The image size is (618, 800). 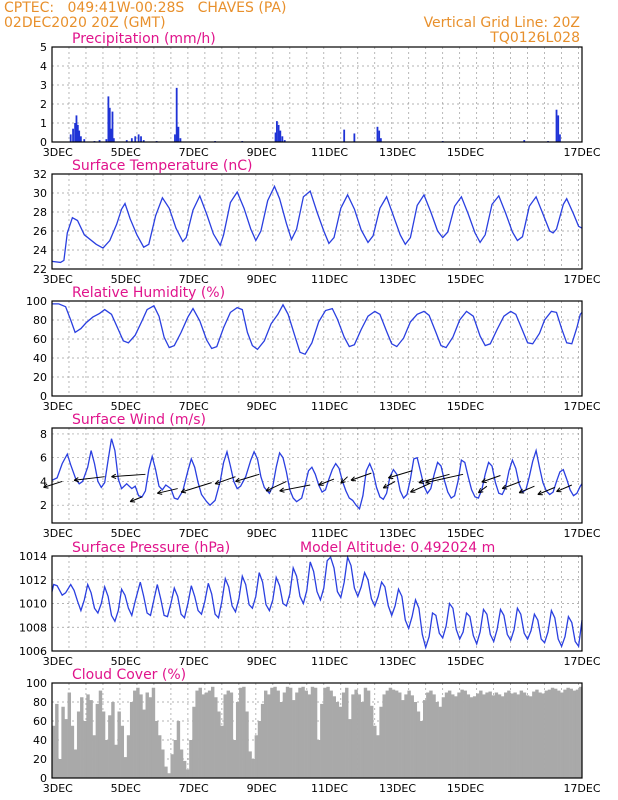 What do you see at coordinates (33, 580) in the screenshot?
I see `y-tick-label: 1012` at bounding box center [33, 580].